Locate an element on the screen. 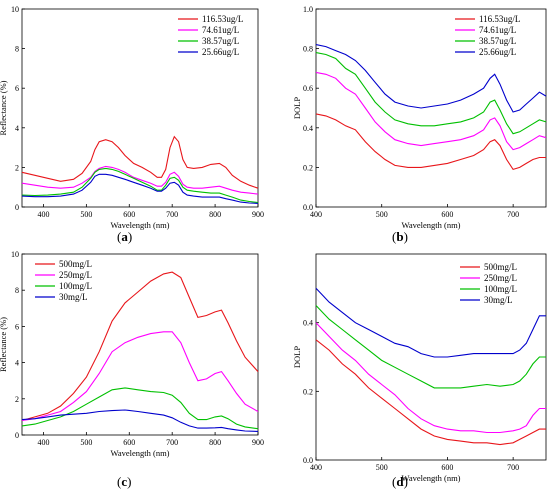 The height and width of the screenshot is (493, 550). caption-d: (d) is located at coordinates (400, 481).